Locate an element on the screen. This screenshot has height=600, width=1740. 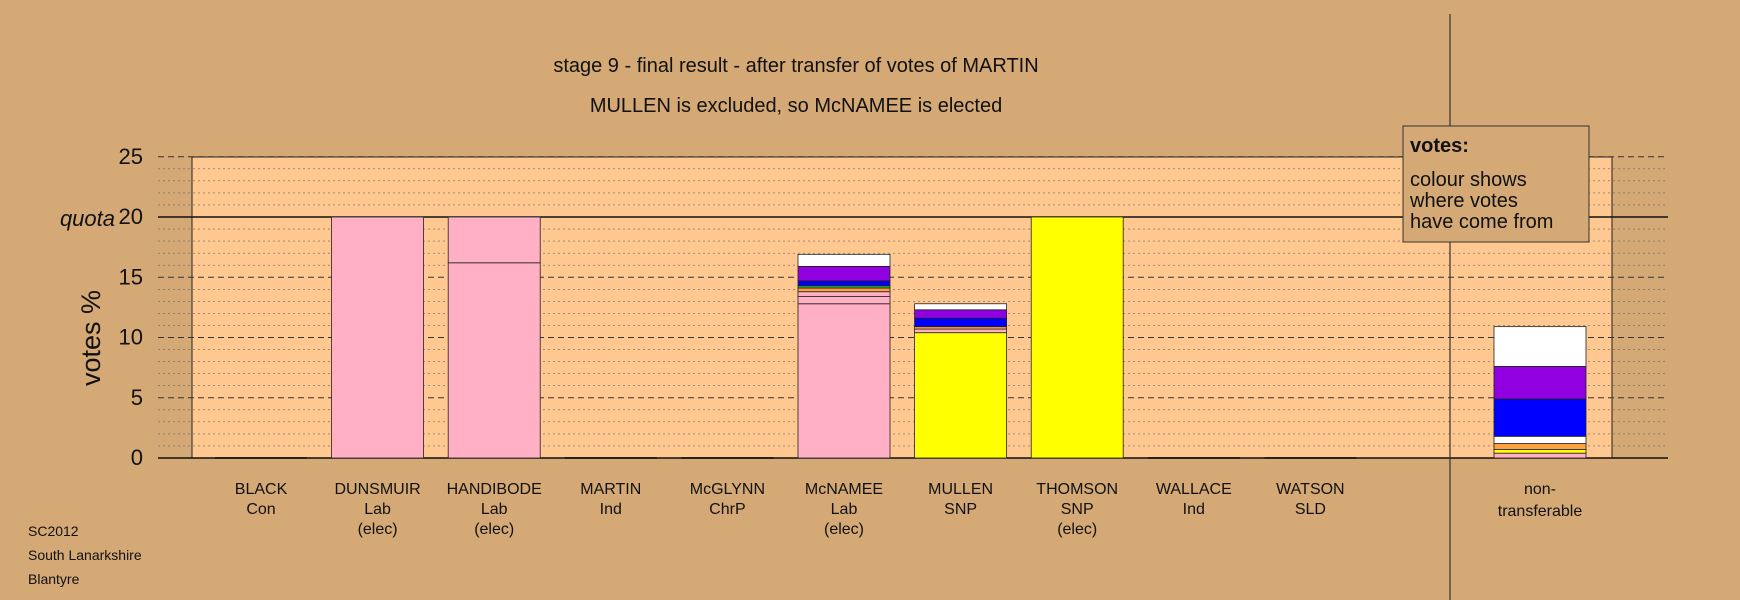
y-tick-label: 5 is located at coordinates (137, 397).